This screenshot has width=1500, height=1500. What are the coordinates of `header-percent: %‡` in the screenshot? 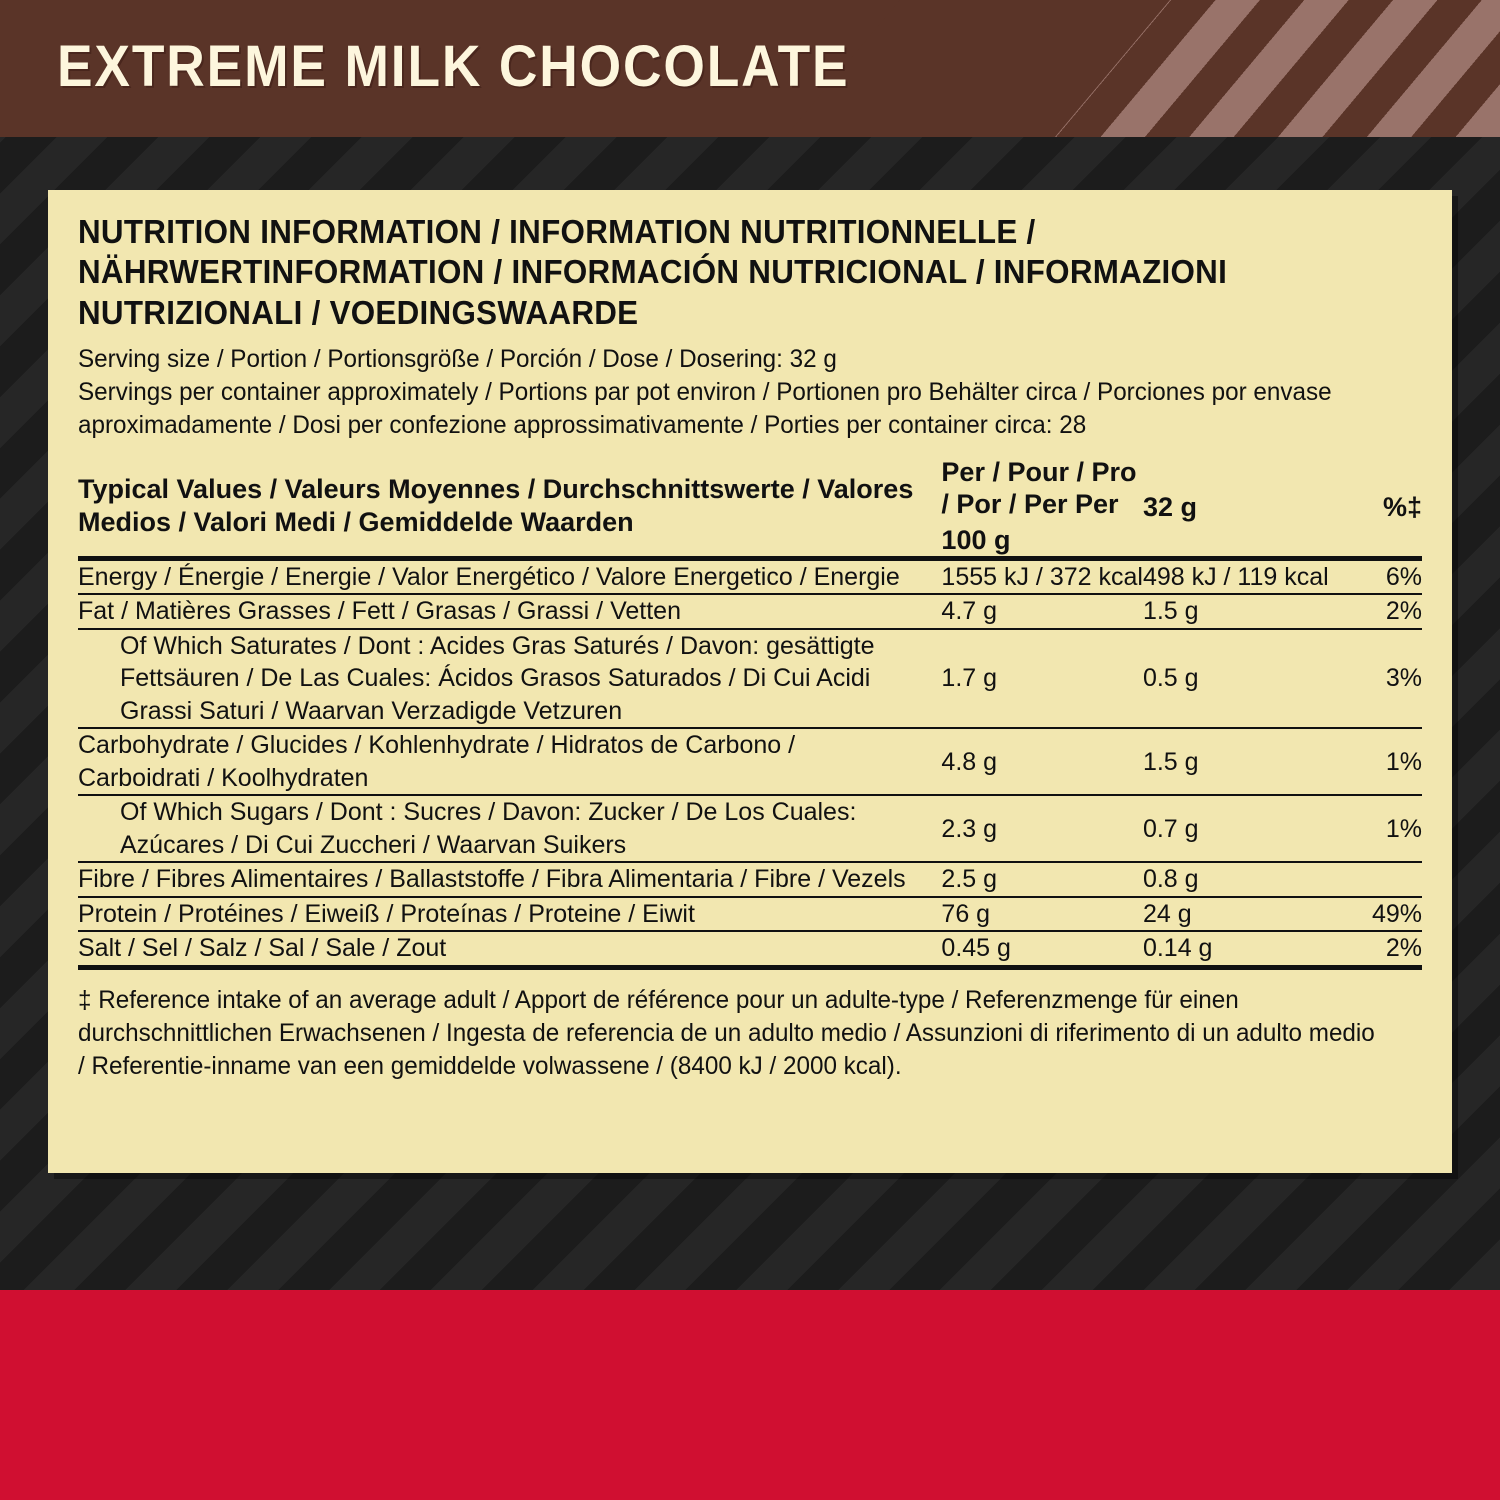 It's located at (1375, 507).